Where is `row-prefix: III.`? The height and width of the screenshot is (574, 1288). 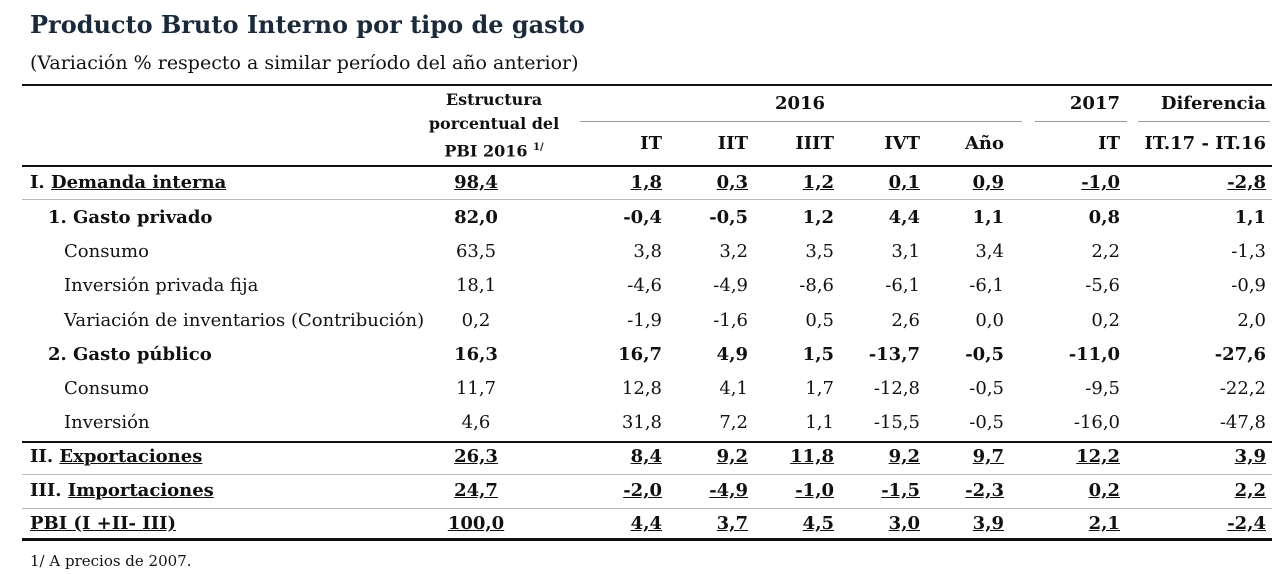 row-prefix: III. is located at coordinates (49, 490).